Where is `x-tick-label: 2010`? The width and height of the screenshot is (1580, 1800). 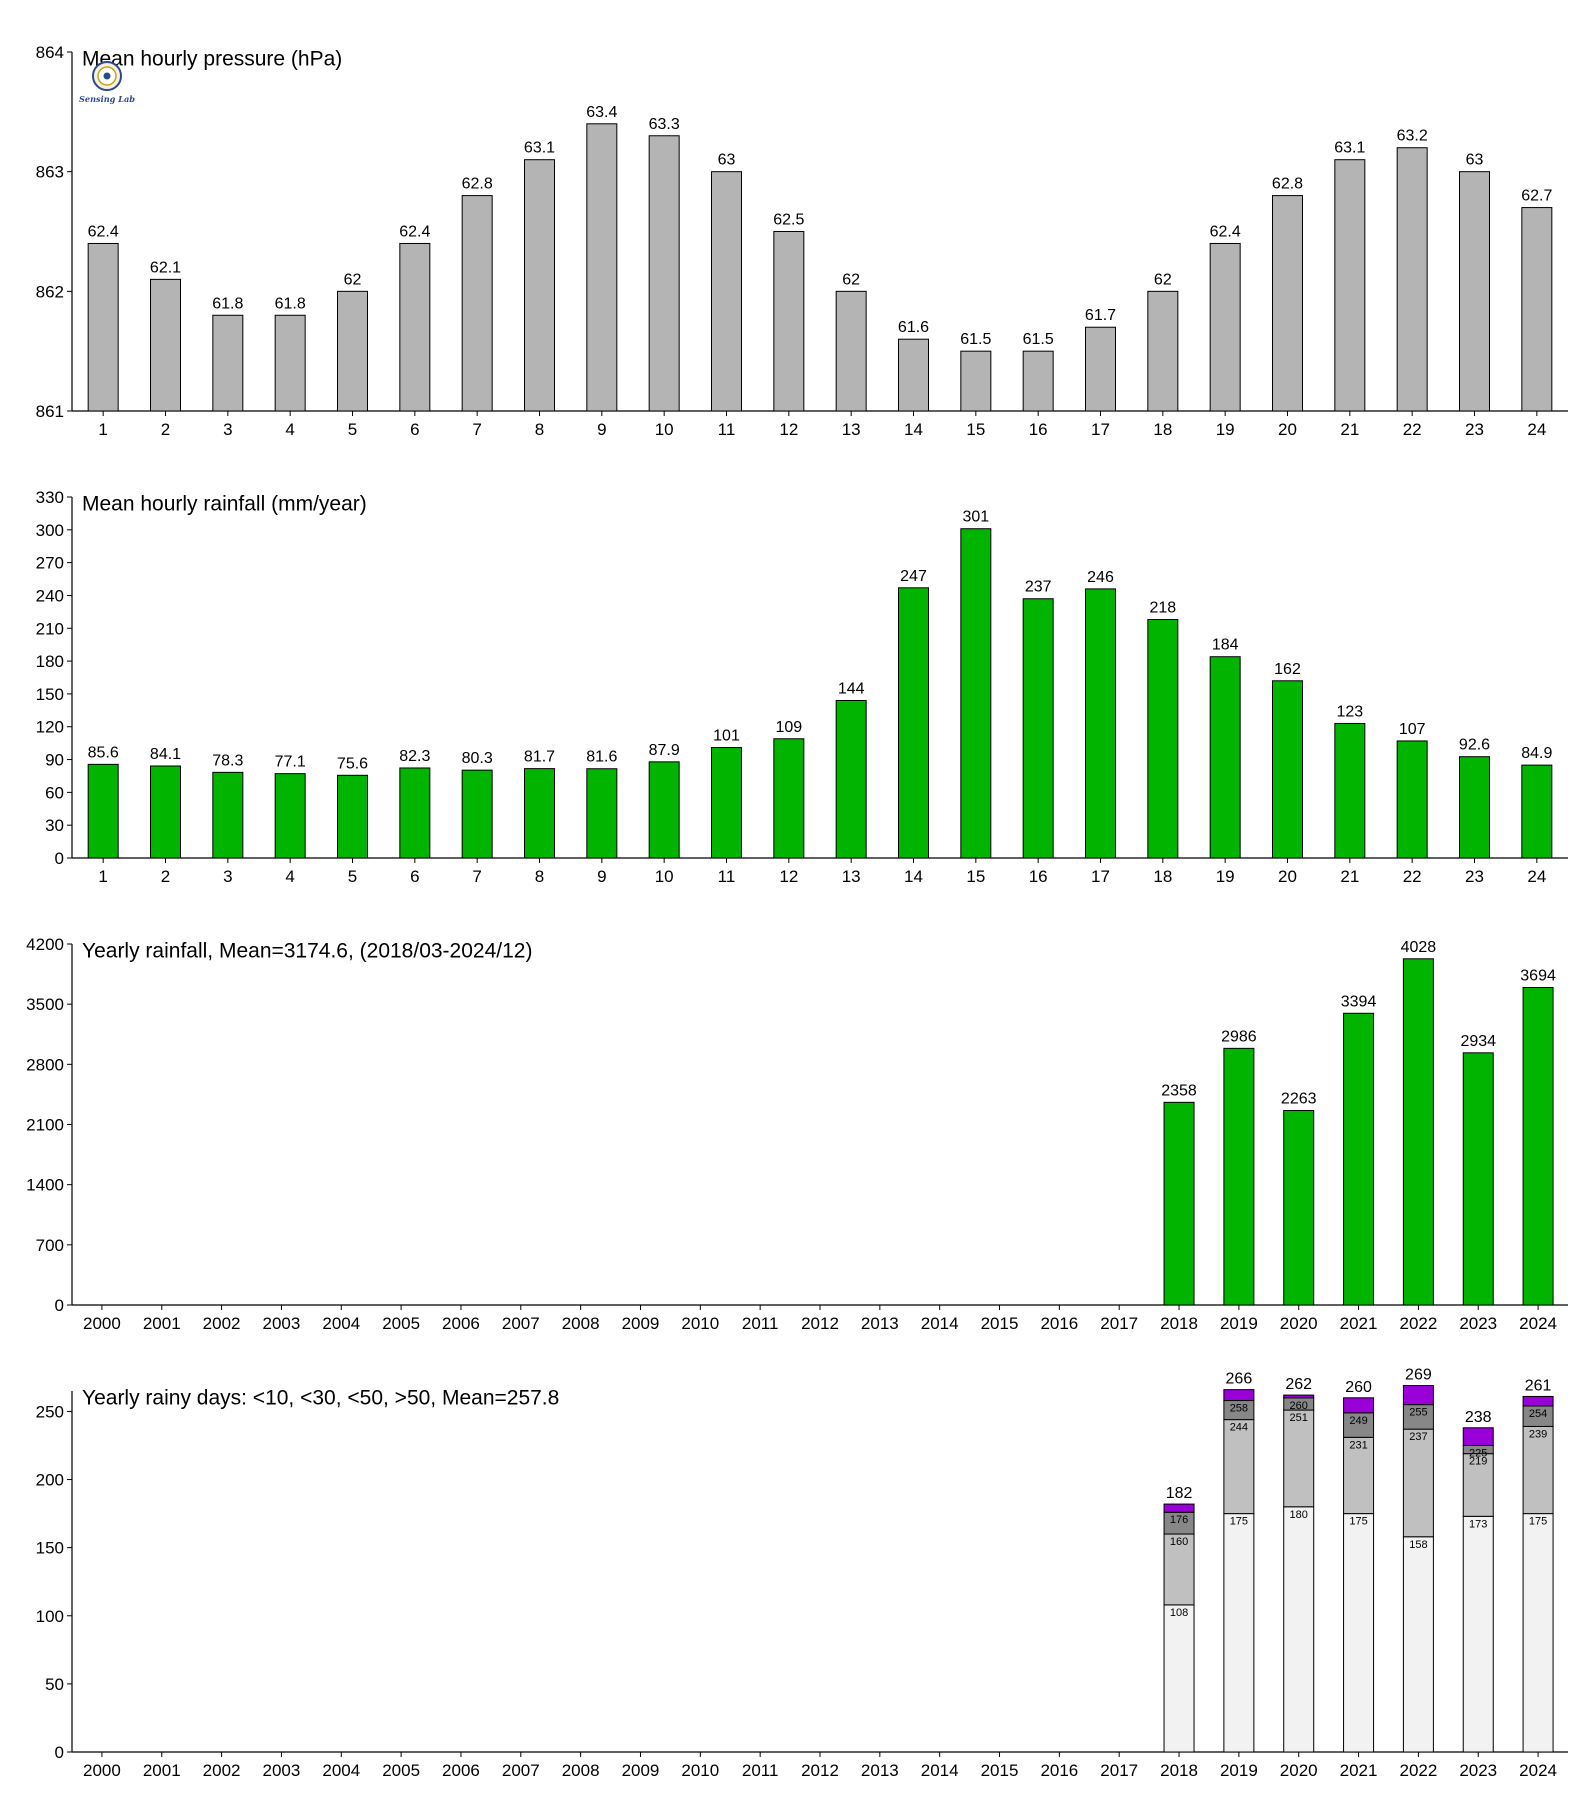 x-tick-label: 2010 is located at coordinates (700, 1323).